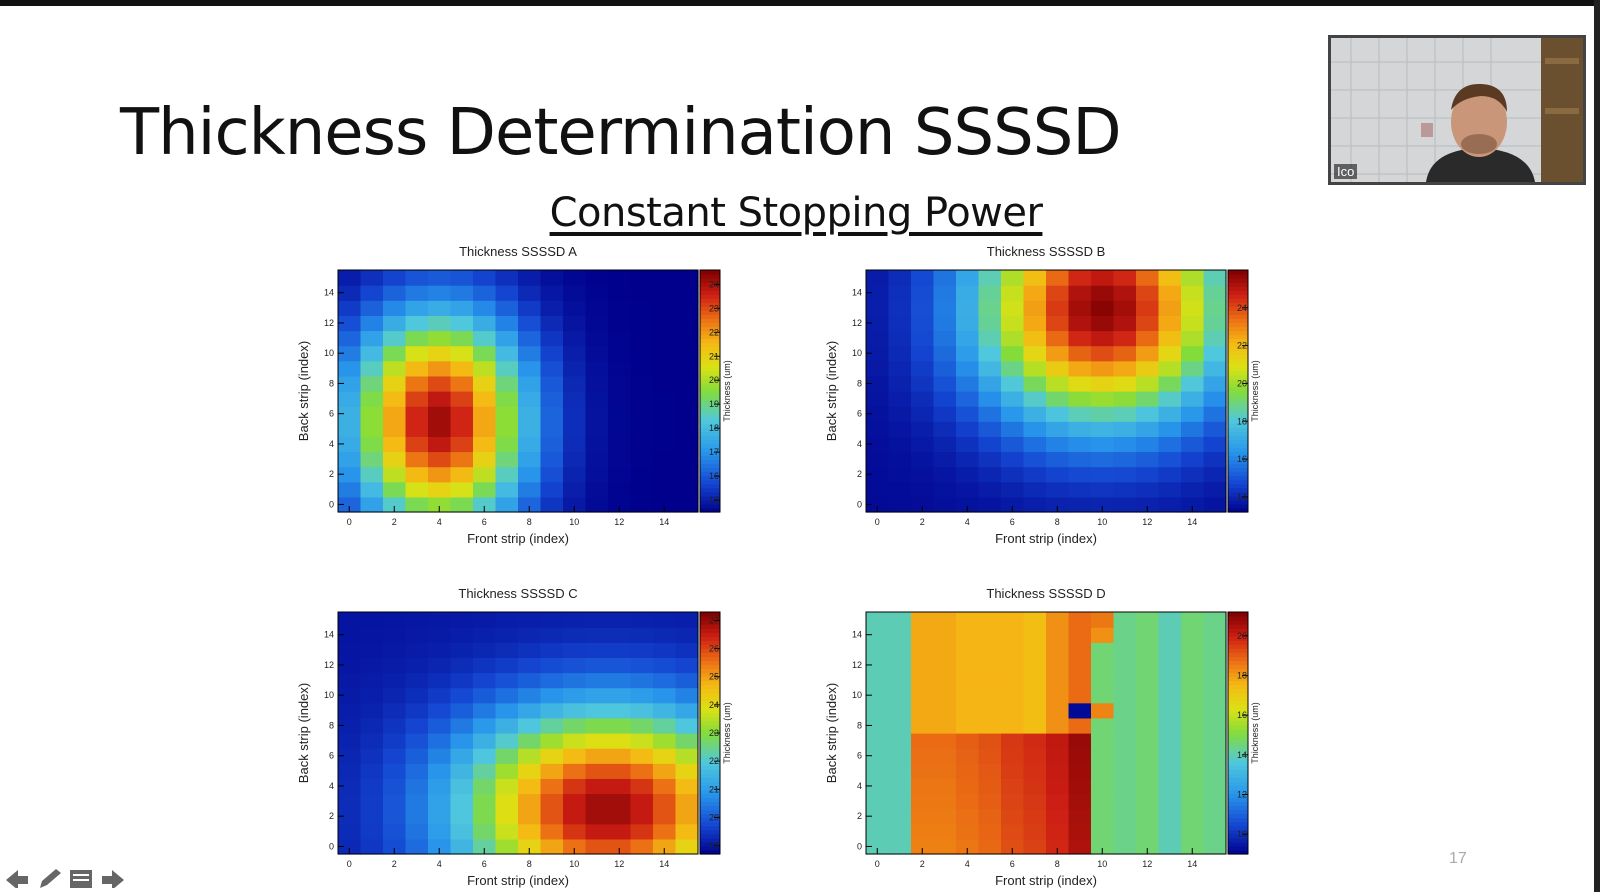  I want to click on x-tick-label: 8, so click(1057, 522).